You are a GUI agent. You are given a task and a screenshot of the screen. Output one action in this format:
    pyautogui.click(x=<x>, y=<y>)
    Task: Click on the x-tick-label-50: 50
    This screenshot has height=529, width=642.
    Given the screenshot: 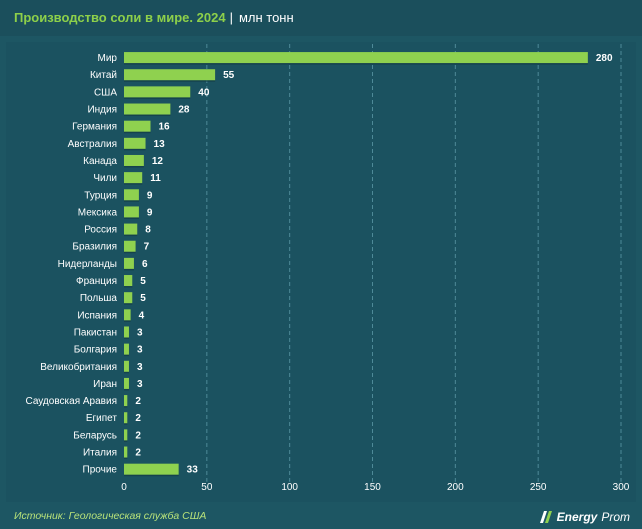 What is the action you would take?
    pyautogui.click(x=207, y=487)
    